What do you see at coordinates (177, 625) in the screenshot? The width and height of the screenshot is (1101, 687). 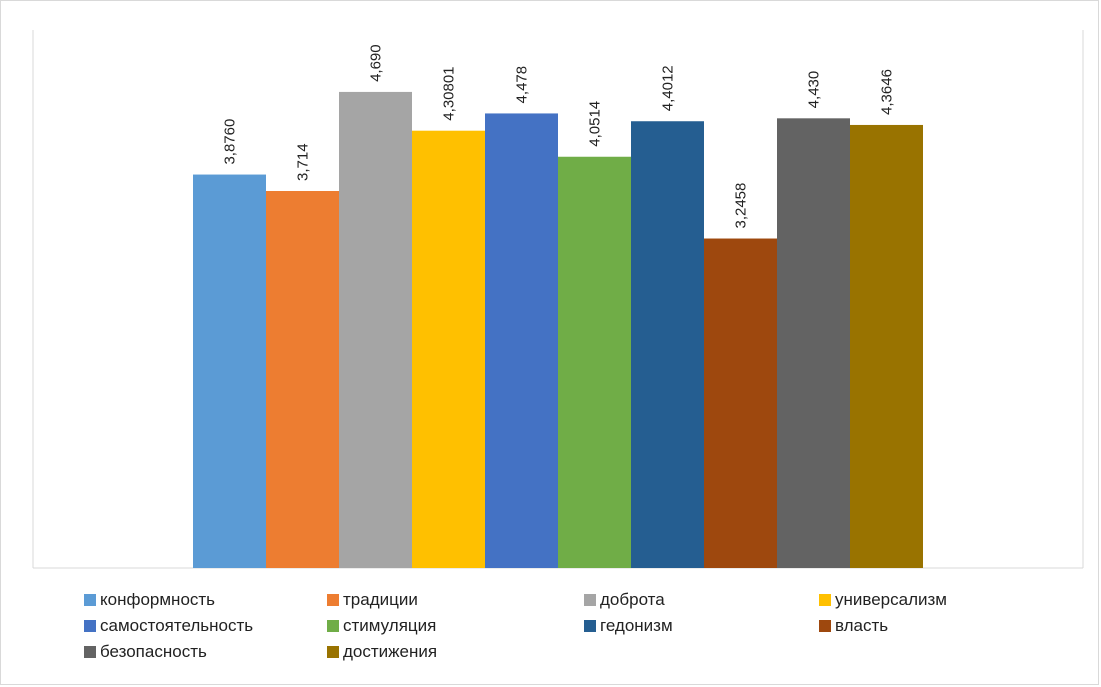 I see `legend-label-5: самостоятельность` at bounding box center [177, 625].